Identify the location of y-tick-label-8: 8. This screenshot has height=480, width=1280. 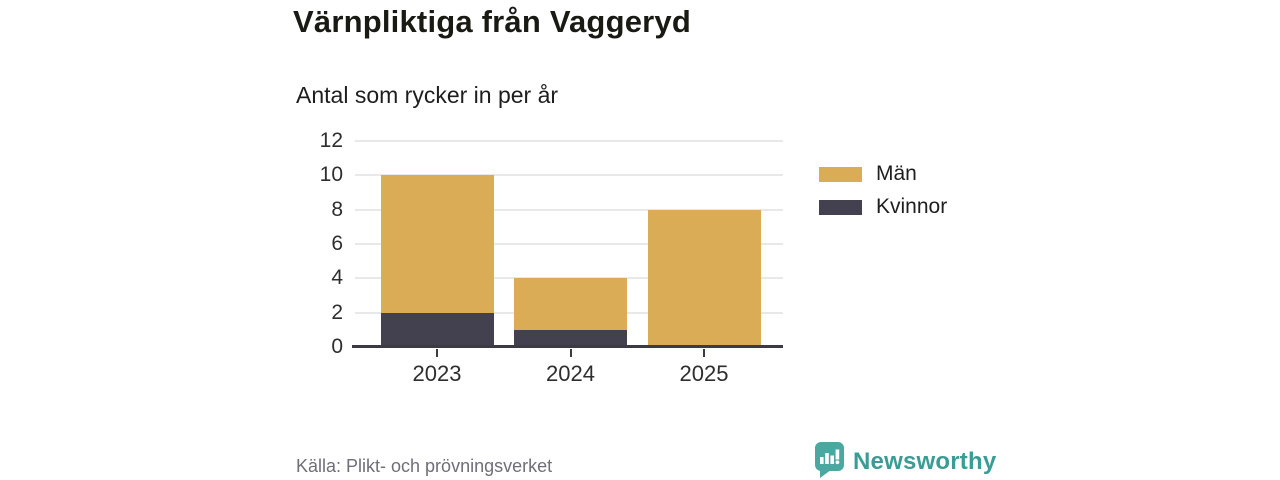
(337, 209).